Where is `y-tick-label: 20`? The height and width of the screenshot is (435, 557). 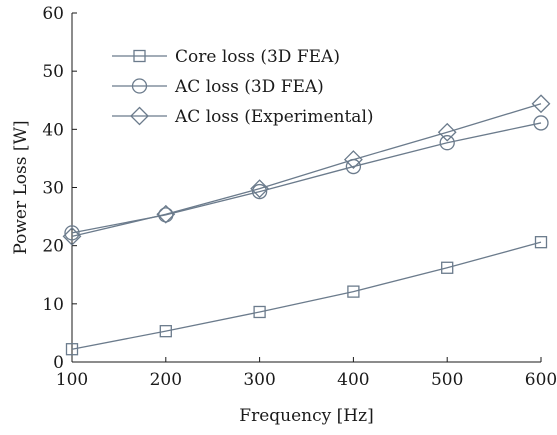 y-tick-label: 20 is located at coordinates (53, 247).